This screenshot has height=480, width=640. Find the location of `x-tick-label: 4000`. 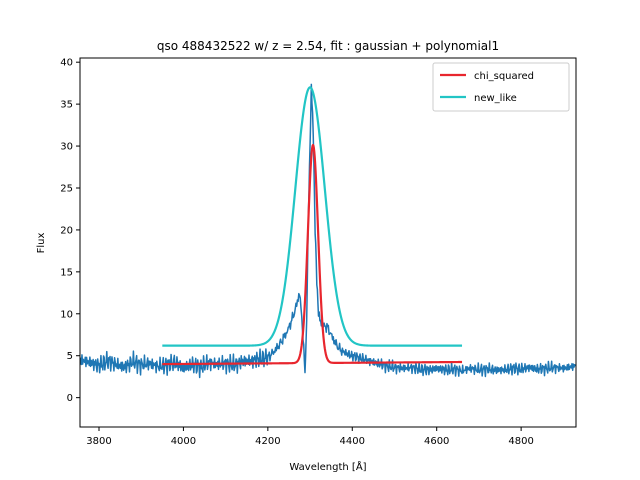

x-tick-label: 4000 is located at coordinates (183, 441).